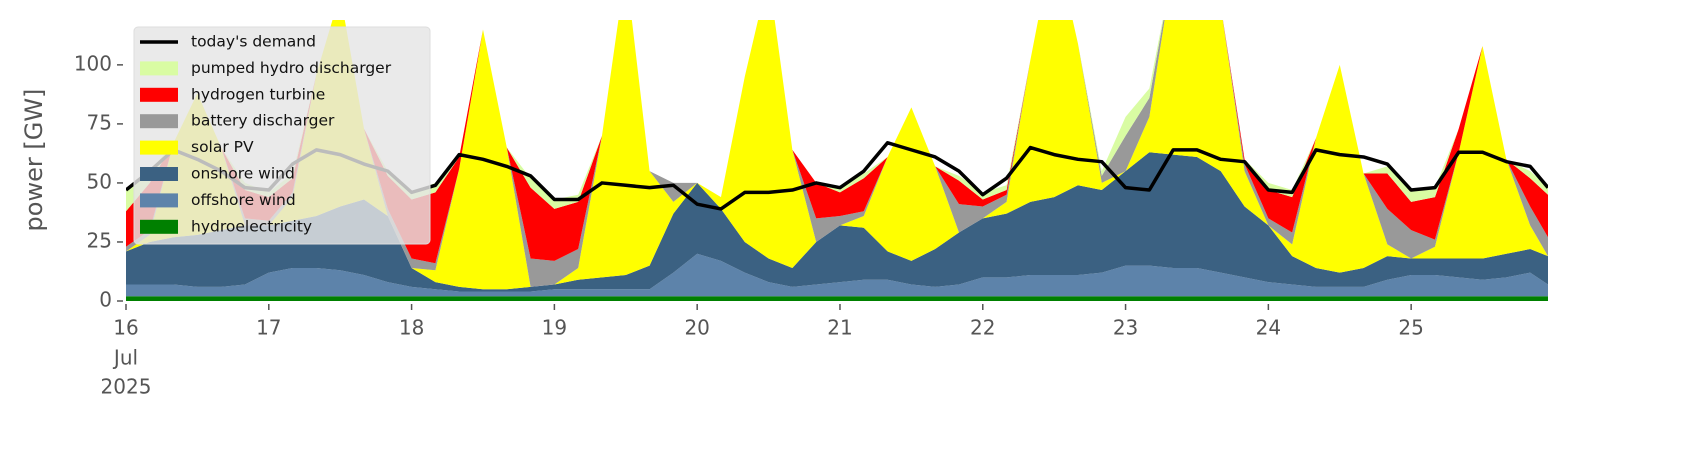 This screenshot has width=1706, height=460. Describe the element at coordinates (99, 122) in the screenshot. I see `y-tick-label: 75` at that location.